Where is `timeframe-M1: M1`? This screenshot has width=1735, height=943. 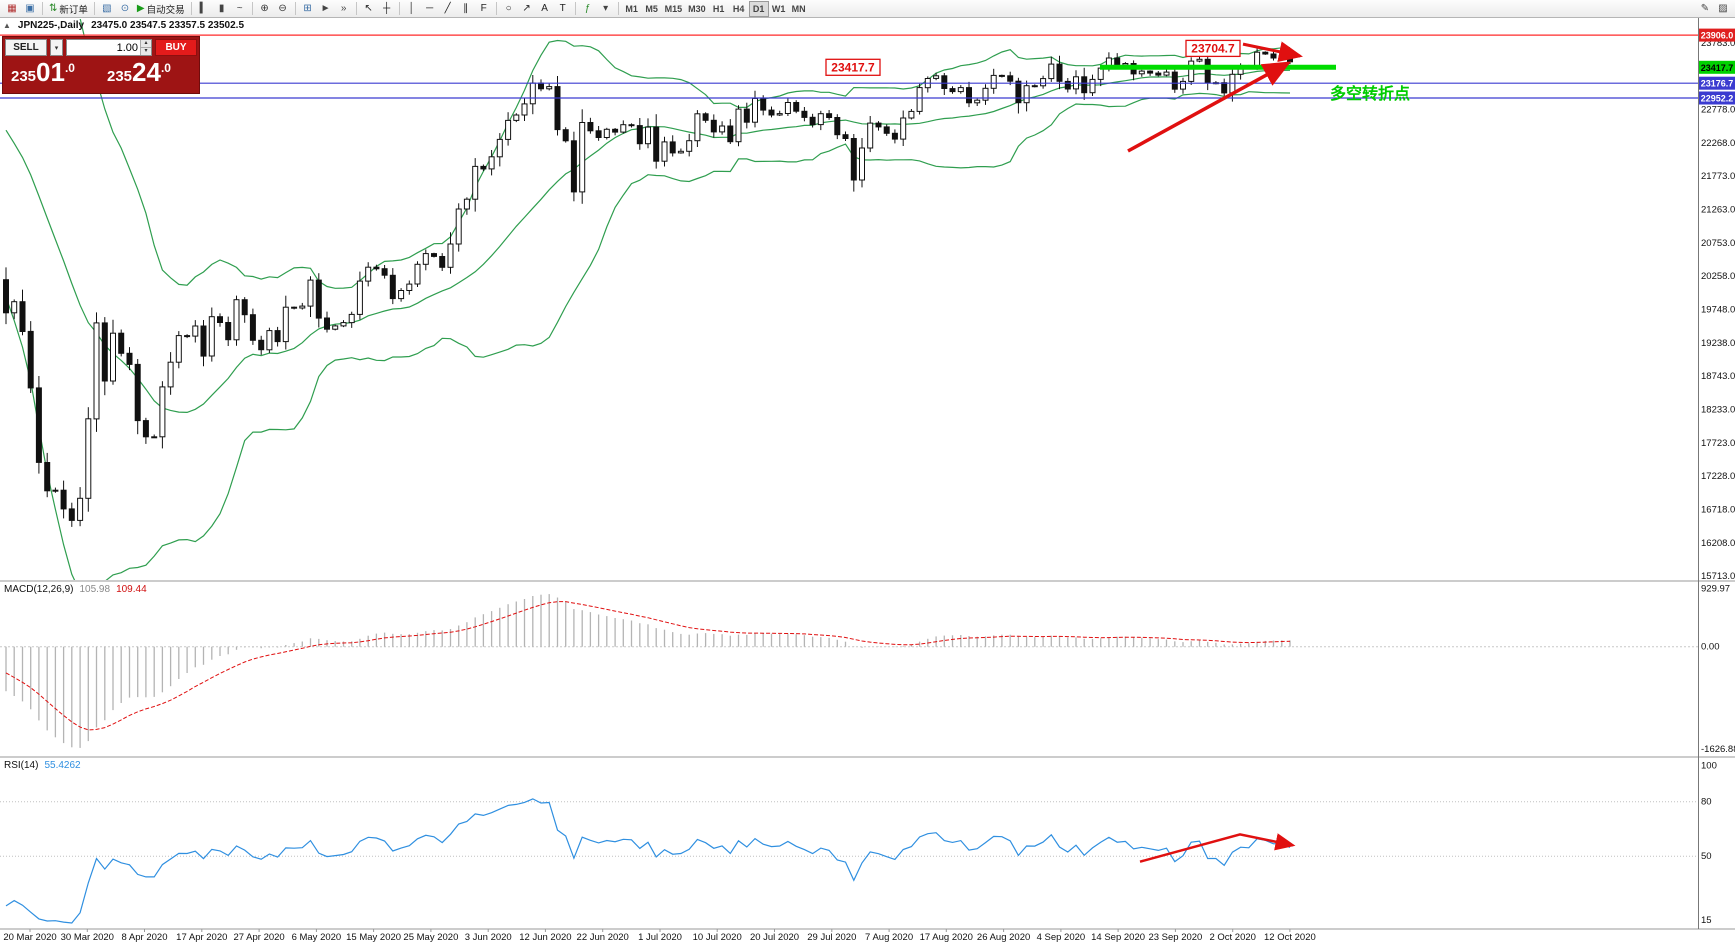 timeframe-M1: M1 is located at coordinates (632, 9).